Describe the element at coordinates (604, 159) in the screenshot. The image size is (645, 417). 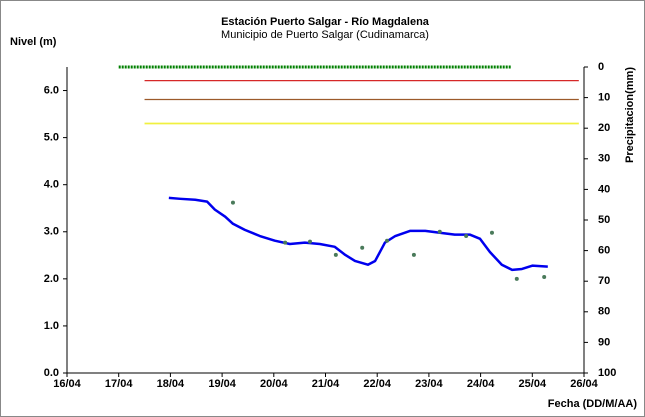
I see `y2-tick-label: 30` at that location.